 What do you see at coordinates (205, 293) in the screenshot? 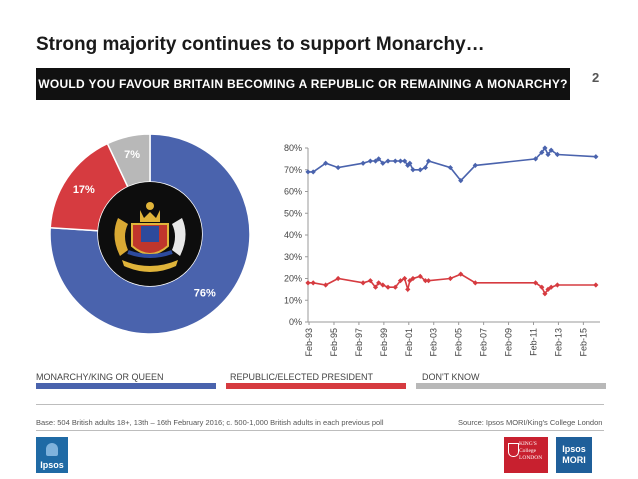
I see `donut-label-monarchy: 76%` at bounding box center [205, 293].